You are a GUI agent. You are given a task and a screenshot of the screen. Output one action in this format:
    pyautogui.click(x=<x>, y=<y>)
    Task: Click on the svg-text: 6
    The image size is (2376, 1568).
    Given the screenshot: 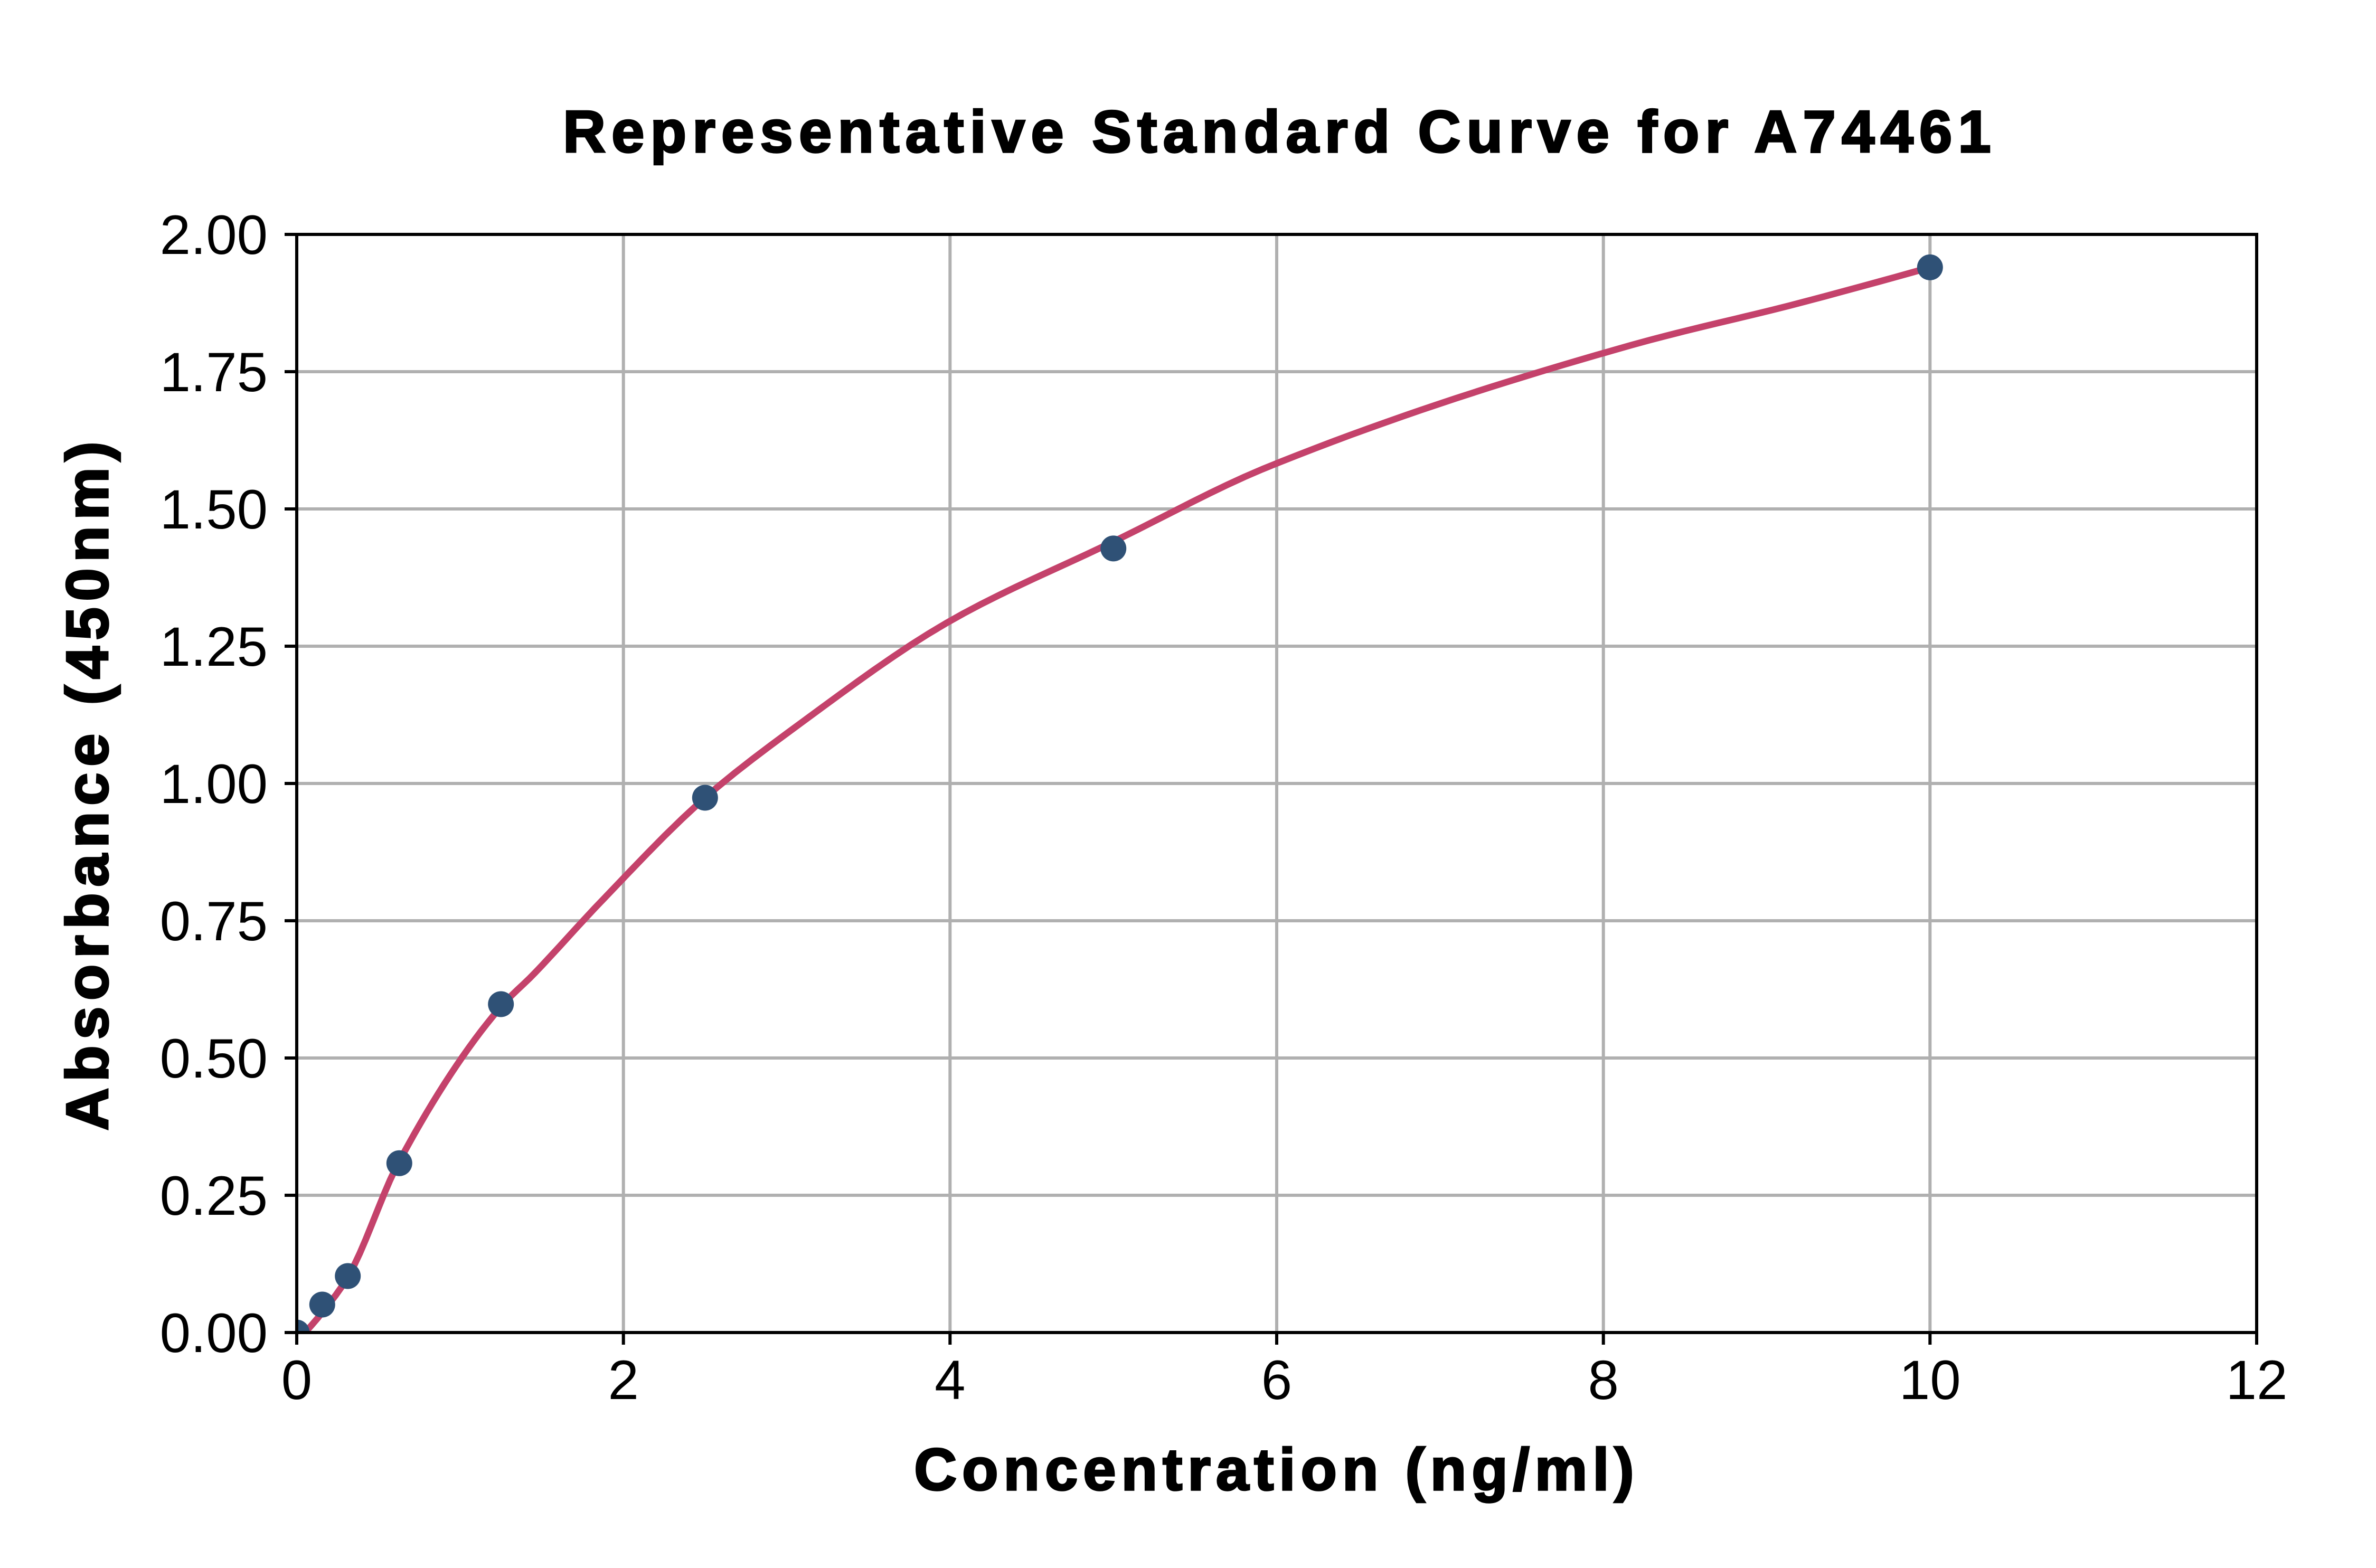 What is the action you would take?
    pyautogui.click(x=1277, y=1380)
    